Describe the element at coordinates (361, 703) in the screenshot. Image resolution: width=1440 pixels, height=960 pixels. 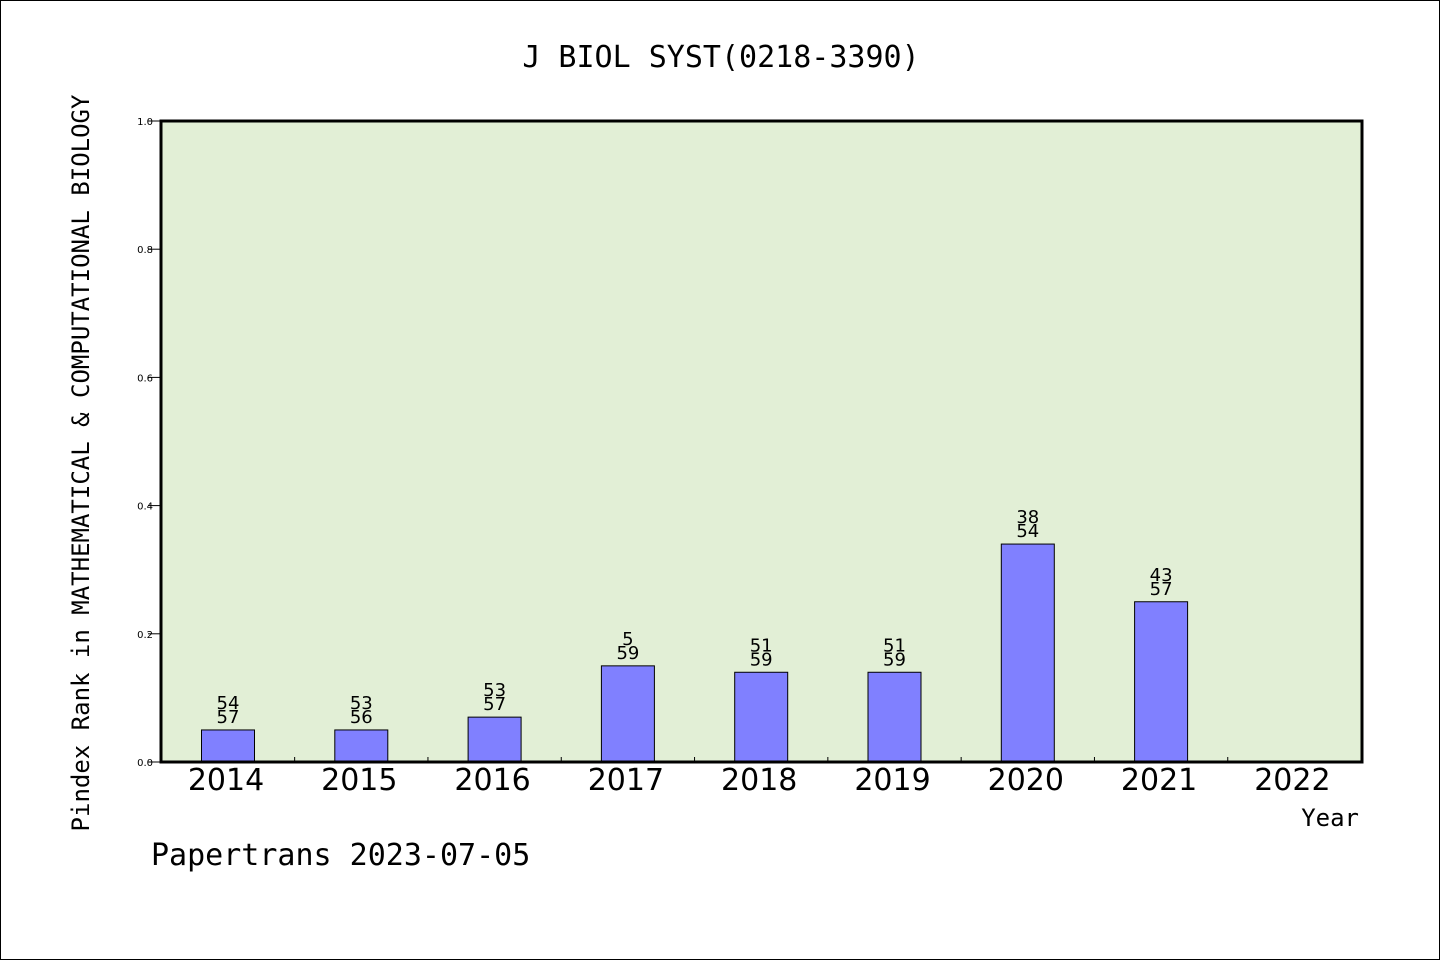
I see `bar-rank-label-2015: 53` at that location.